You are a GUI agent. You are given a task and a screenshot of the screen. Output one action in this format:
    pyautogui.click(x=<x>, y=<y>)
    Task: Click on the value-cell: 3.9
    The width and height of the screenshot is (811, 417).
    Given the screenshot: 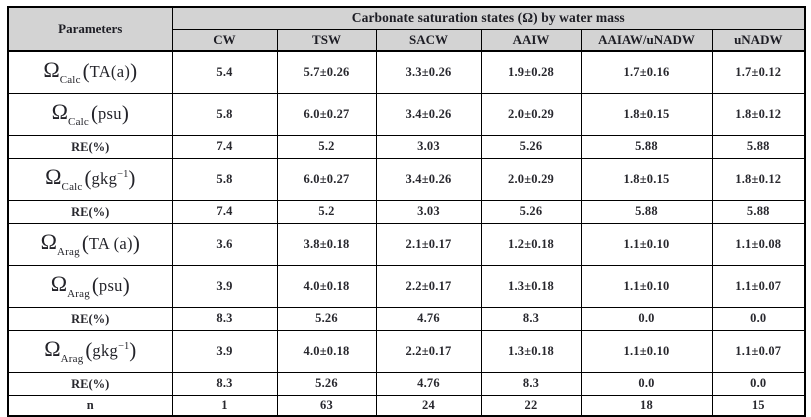 What is the action you would take?
    pyautogui.click(x=224, y=286)
    